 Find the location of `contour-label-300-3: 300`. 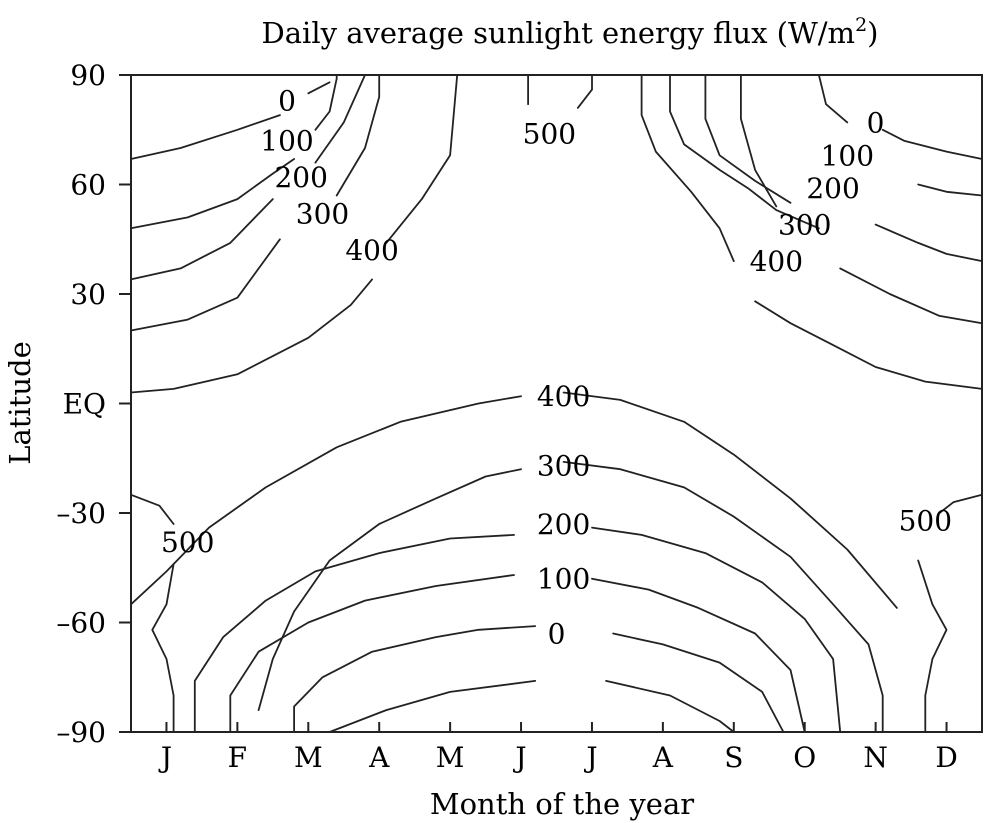

contour-label-300-3: 300 is located at coordinates (322, 214).